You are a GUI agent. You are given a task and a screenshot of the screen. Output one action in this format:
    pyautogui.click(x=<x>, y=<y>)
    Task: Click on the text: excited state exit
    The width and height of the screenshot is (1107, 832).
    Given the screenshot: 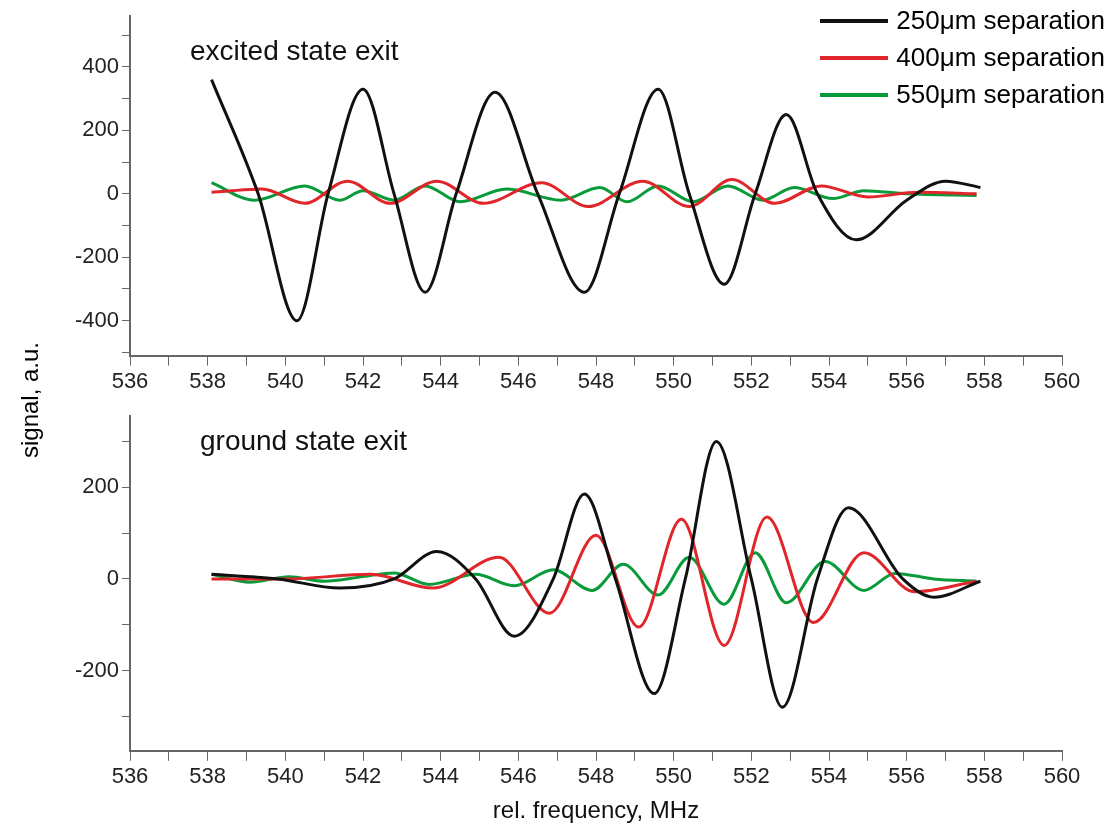 What is the action you would take?
    pyautogui.click(x=294, y=50)
    